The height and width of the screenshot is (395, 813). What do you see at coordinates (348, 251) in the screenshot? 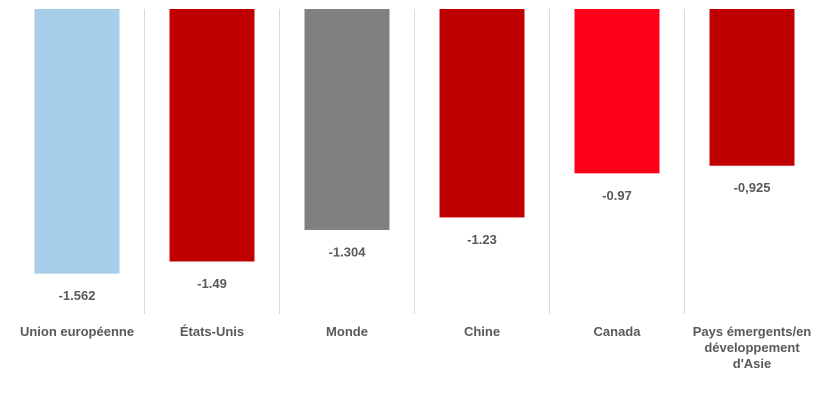
I see `value-label: -1.304` at bounding box center [348, 251].